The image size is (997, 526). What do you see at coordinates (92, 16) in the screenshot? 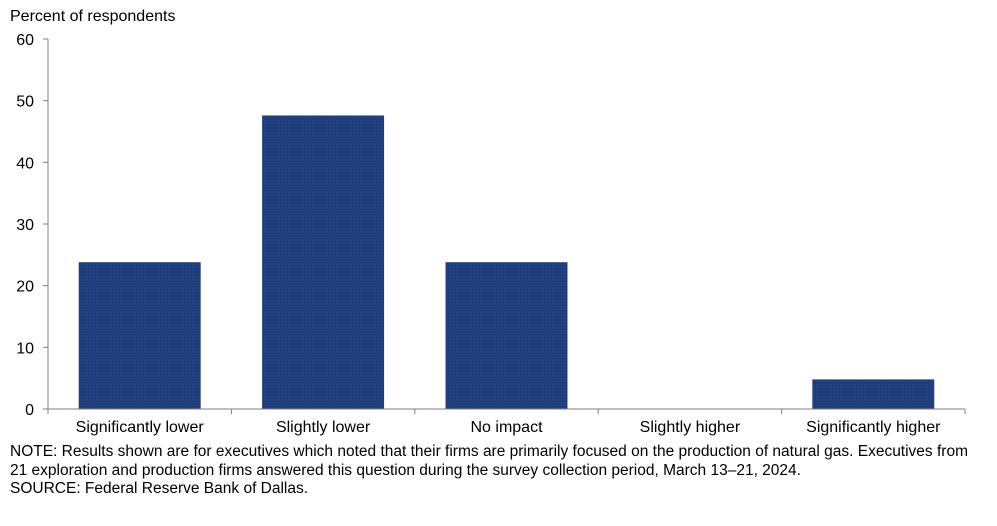
I see `y-axis-title: Percent of respondents` at bounding box center [92, 16].